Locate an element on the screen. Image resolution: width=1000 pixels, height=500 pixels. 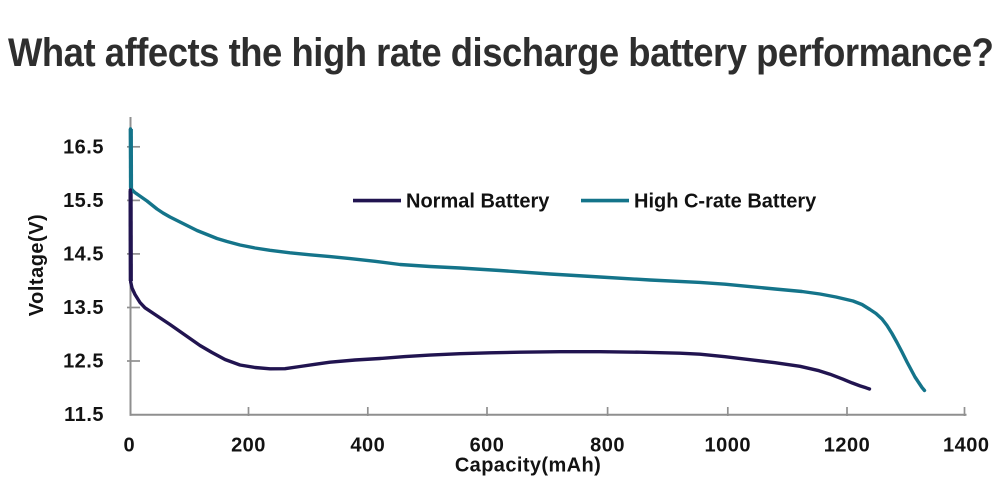
svg-text: 600 is located at coordinates (487, 446).